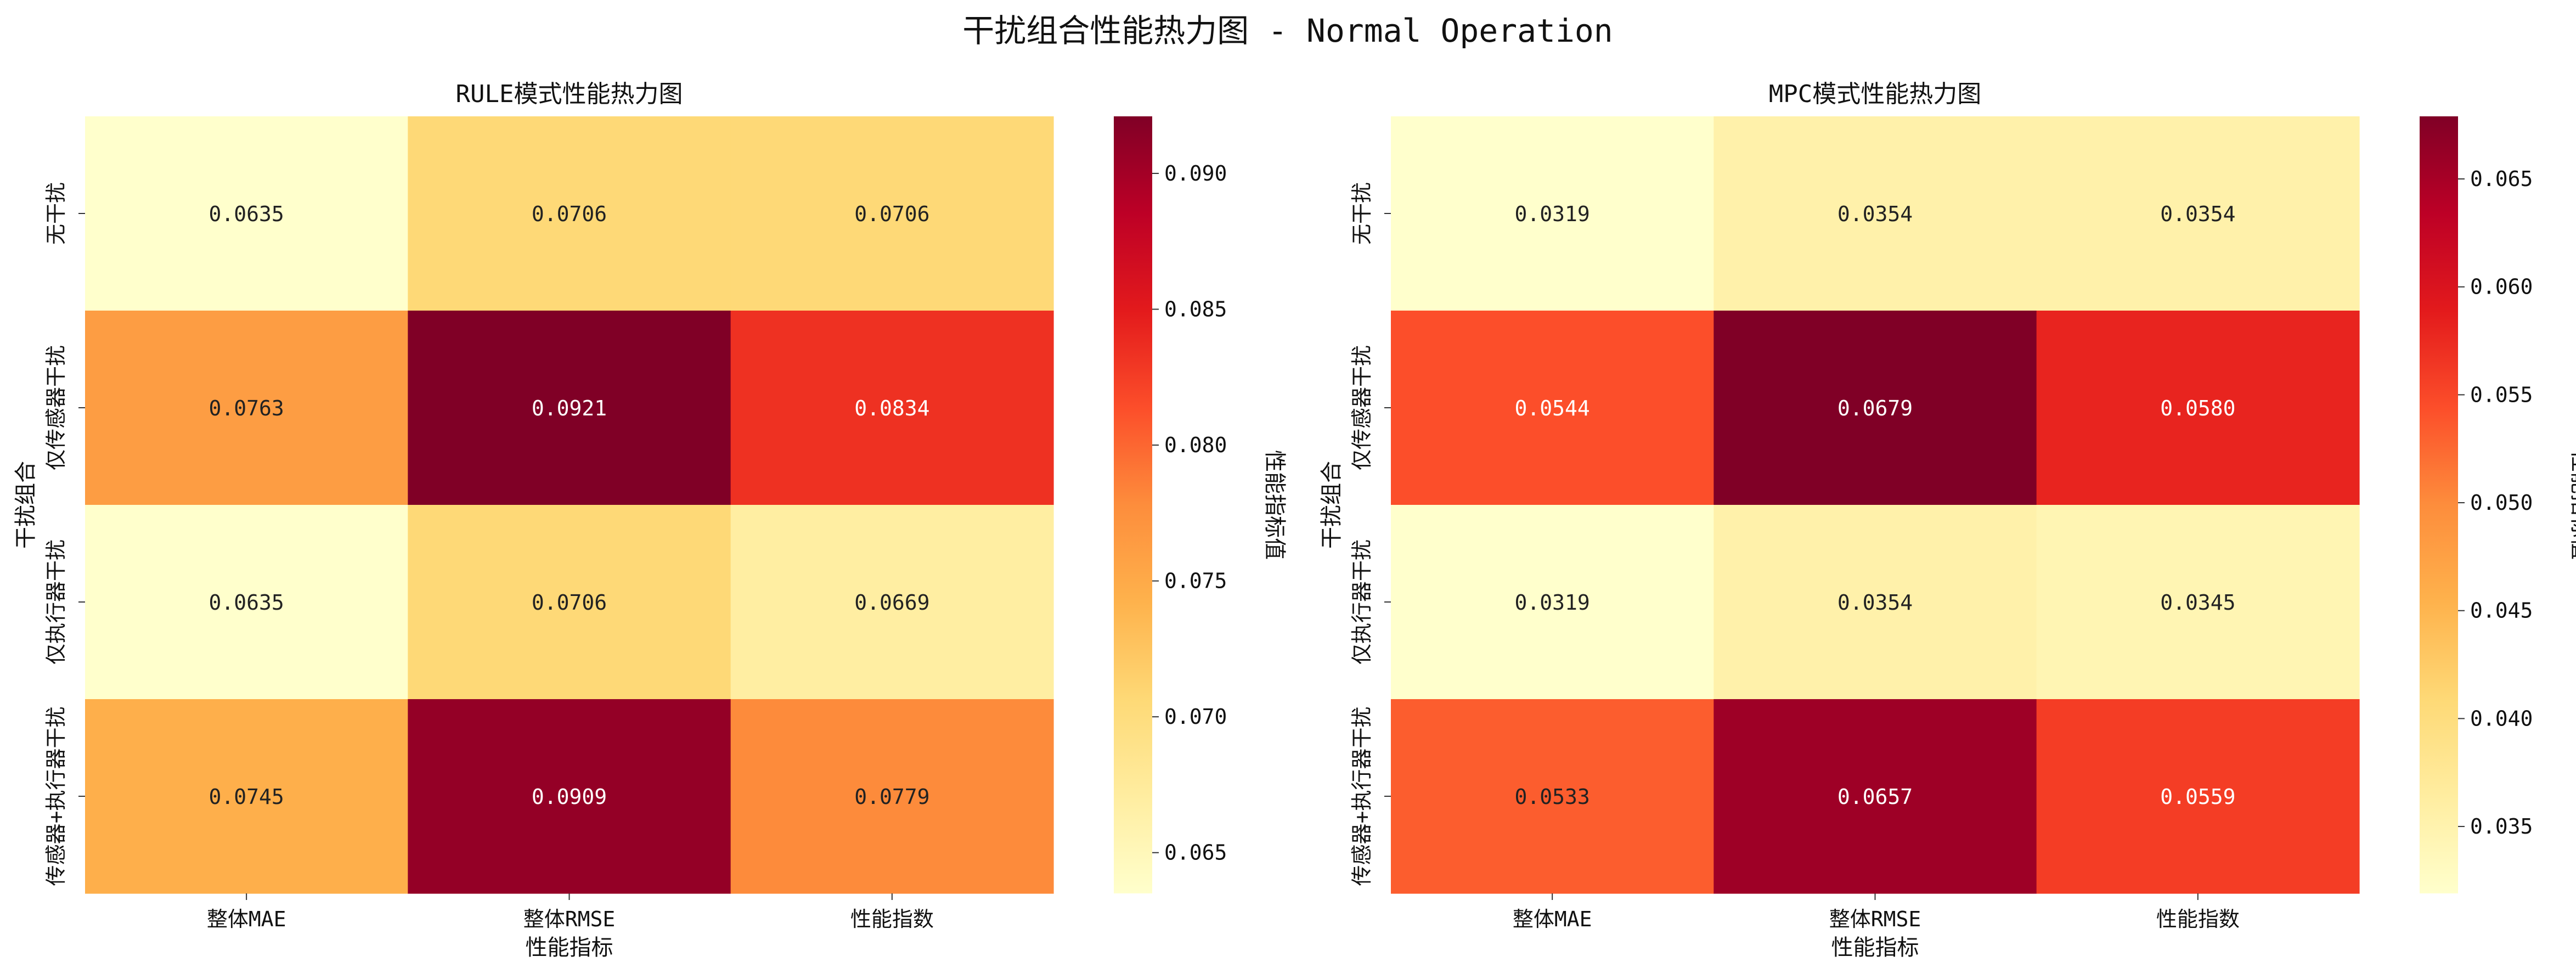 This screenshot has width=2576, height=979. I want to click on colorbar-tick-label: 0.055, so click(2502, 394).